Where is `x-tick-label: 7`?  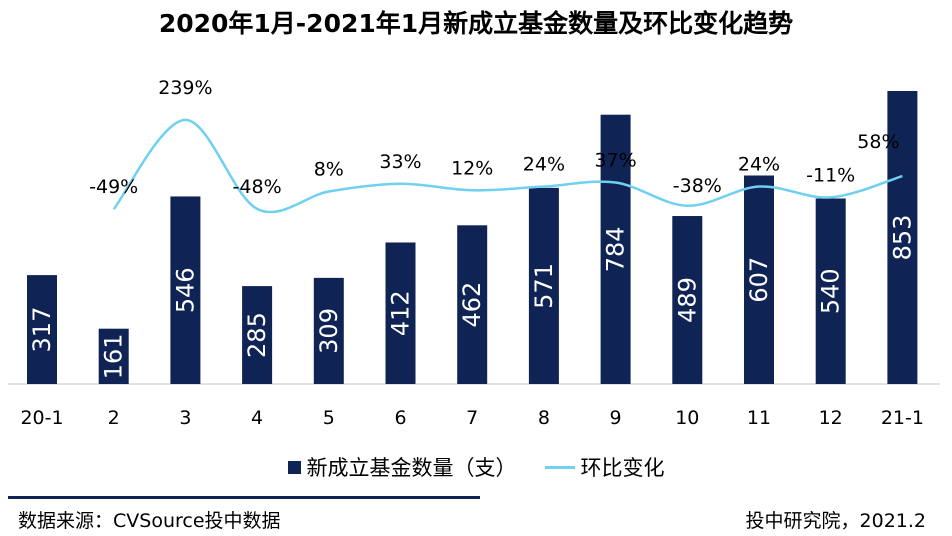 x-tick-label: 7 is located at coordinates (472, 418).